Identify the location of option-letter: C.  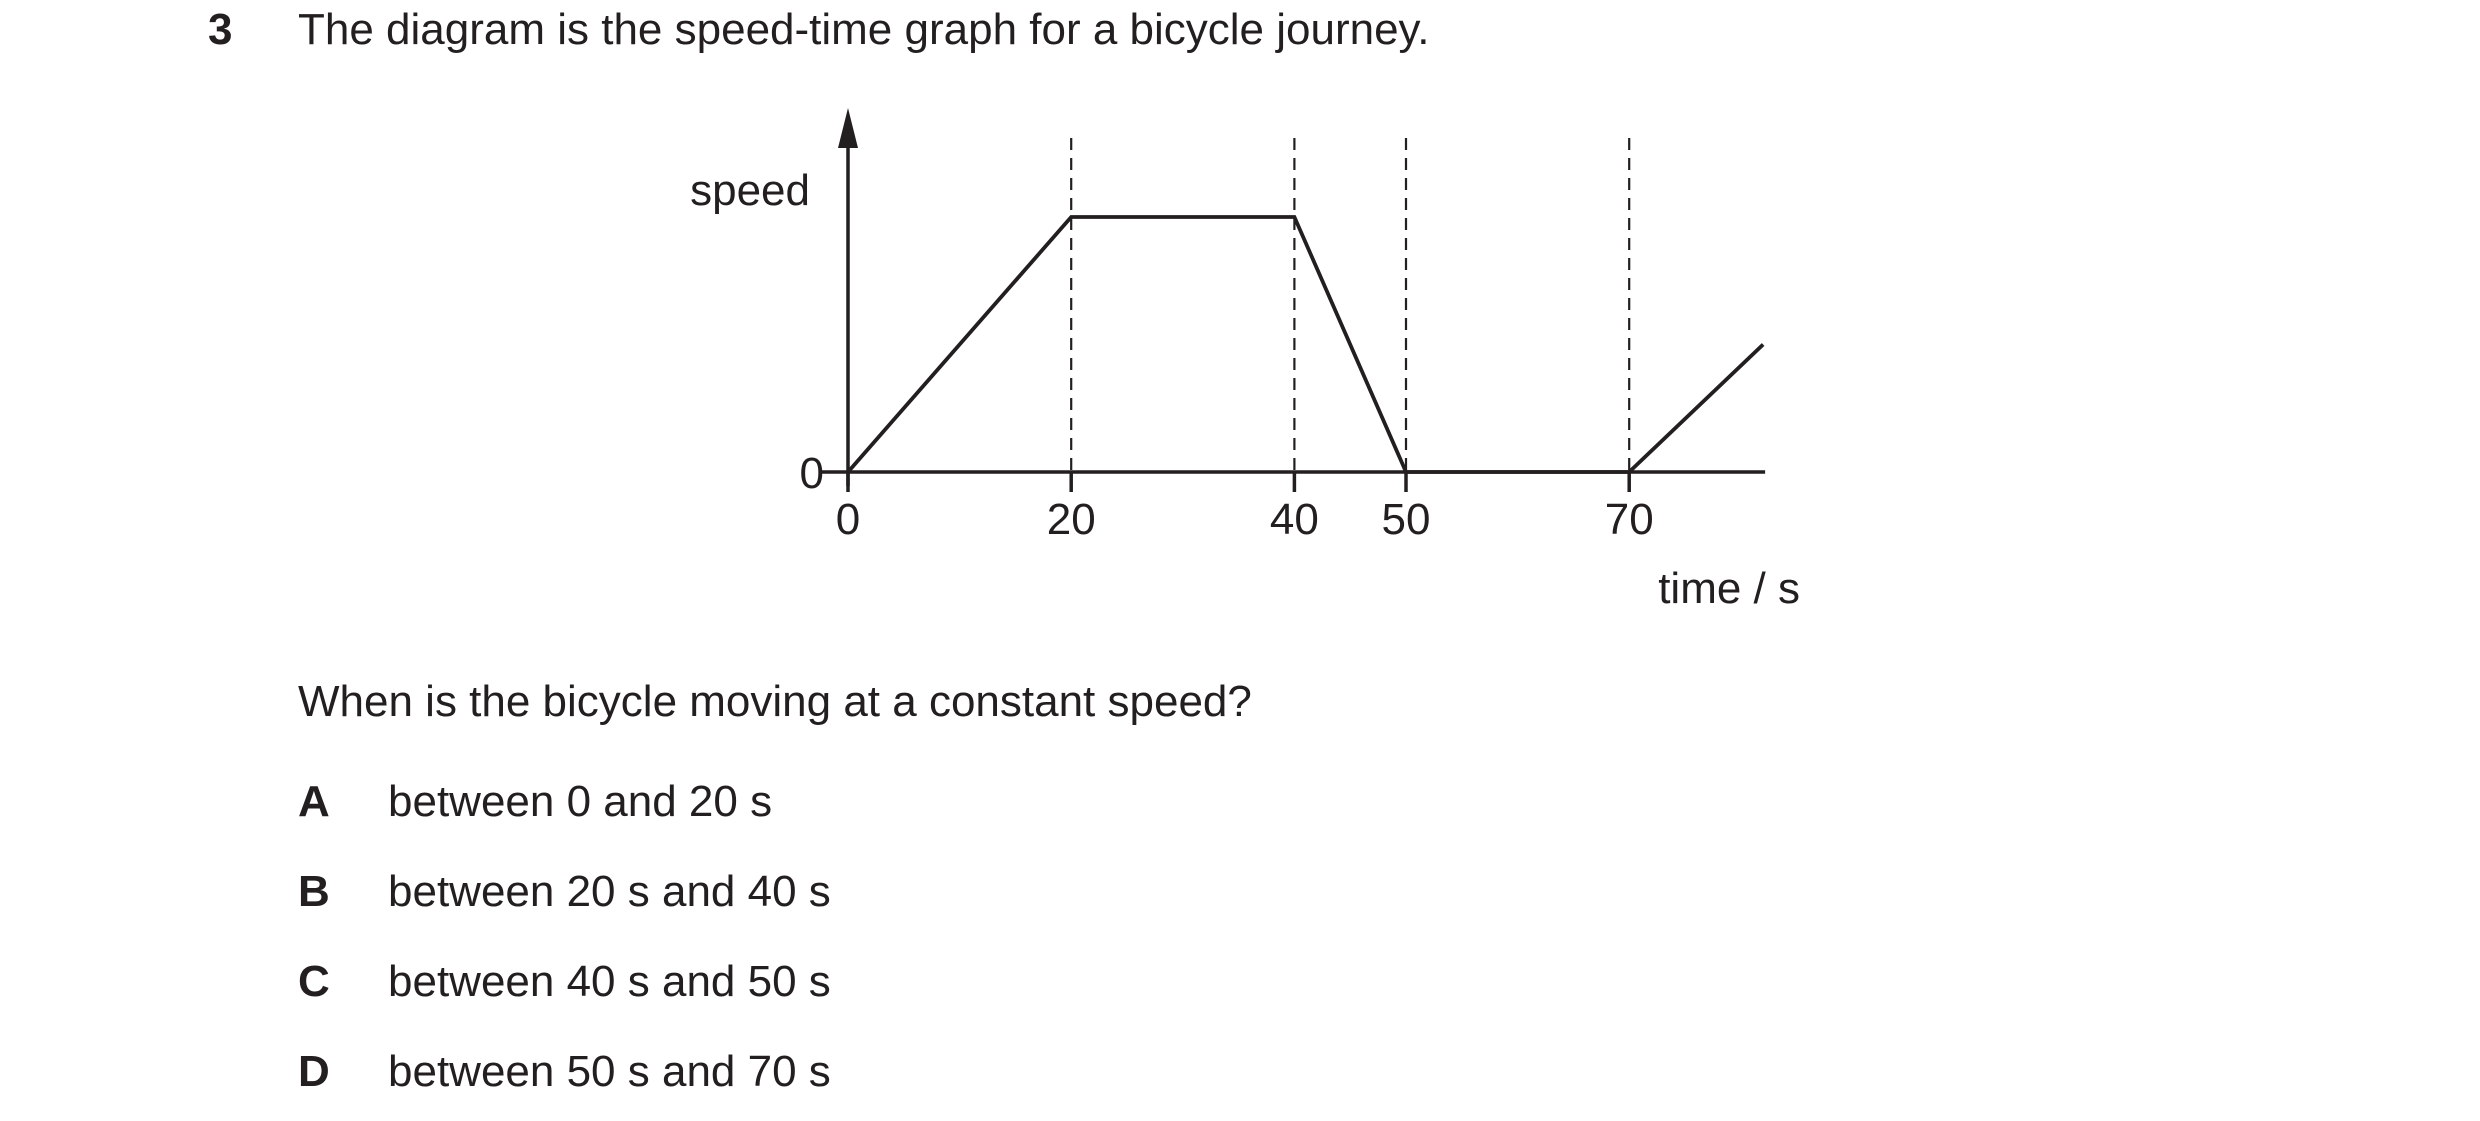
(314, 981).